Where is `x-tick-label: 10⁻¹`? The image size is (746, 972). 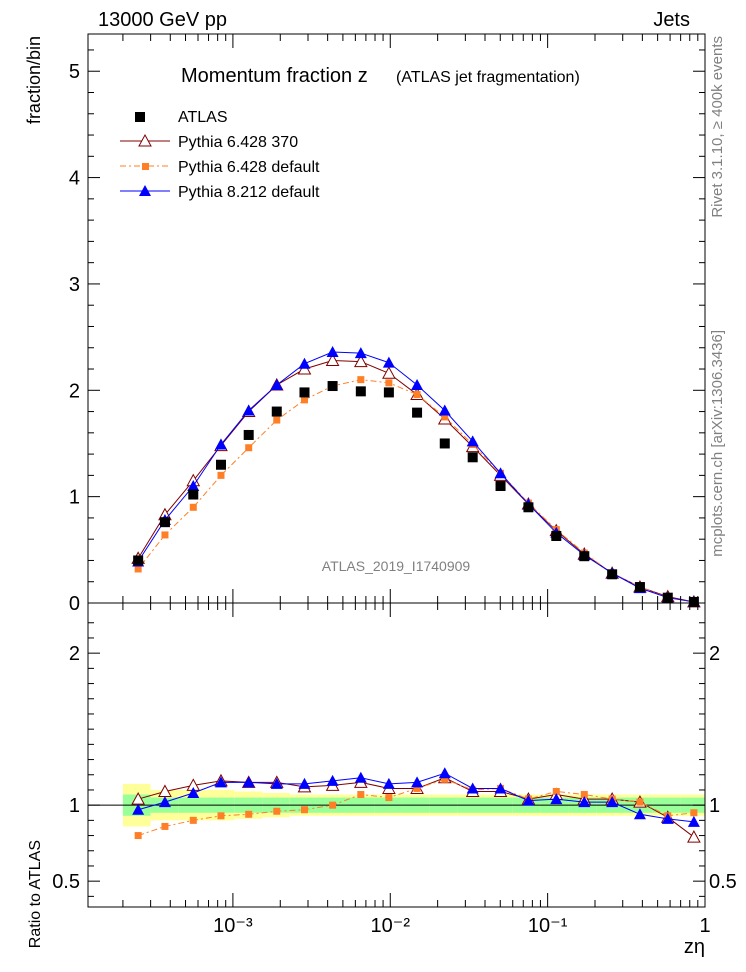 x-tick-label: 10⁻¹ is located at coordinates (548, 926).